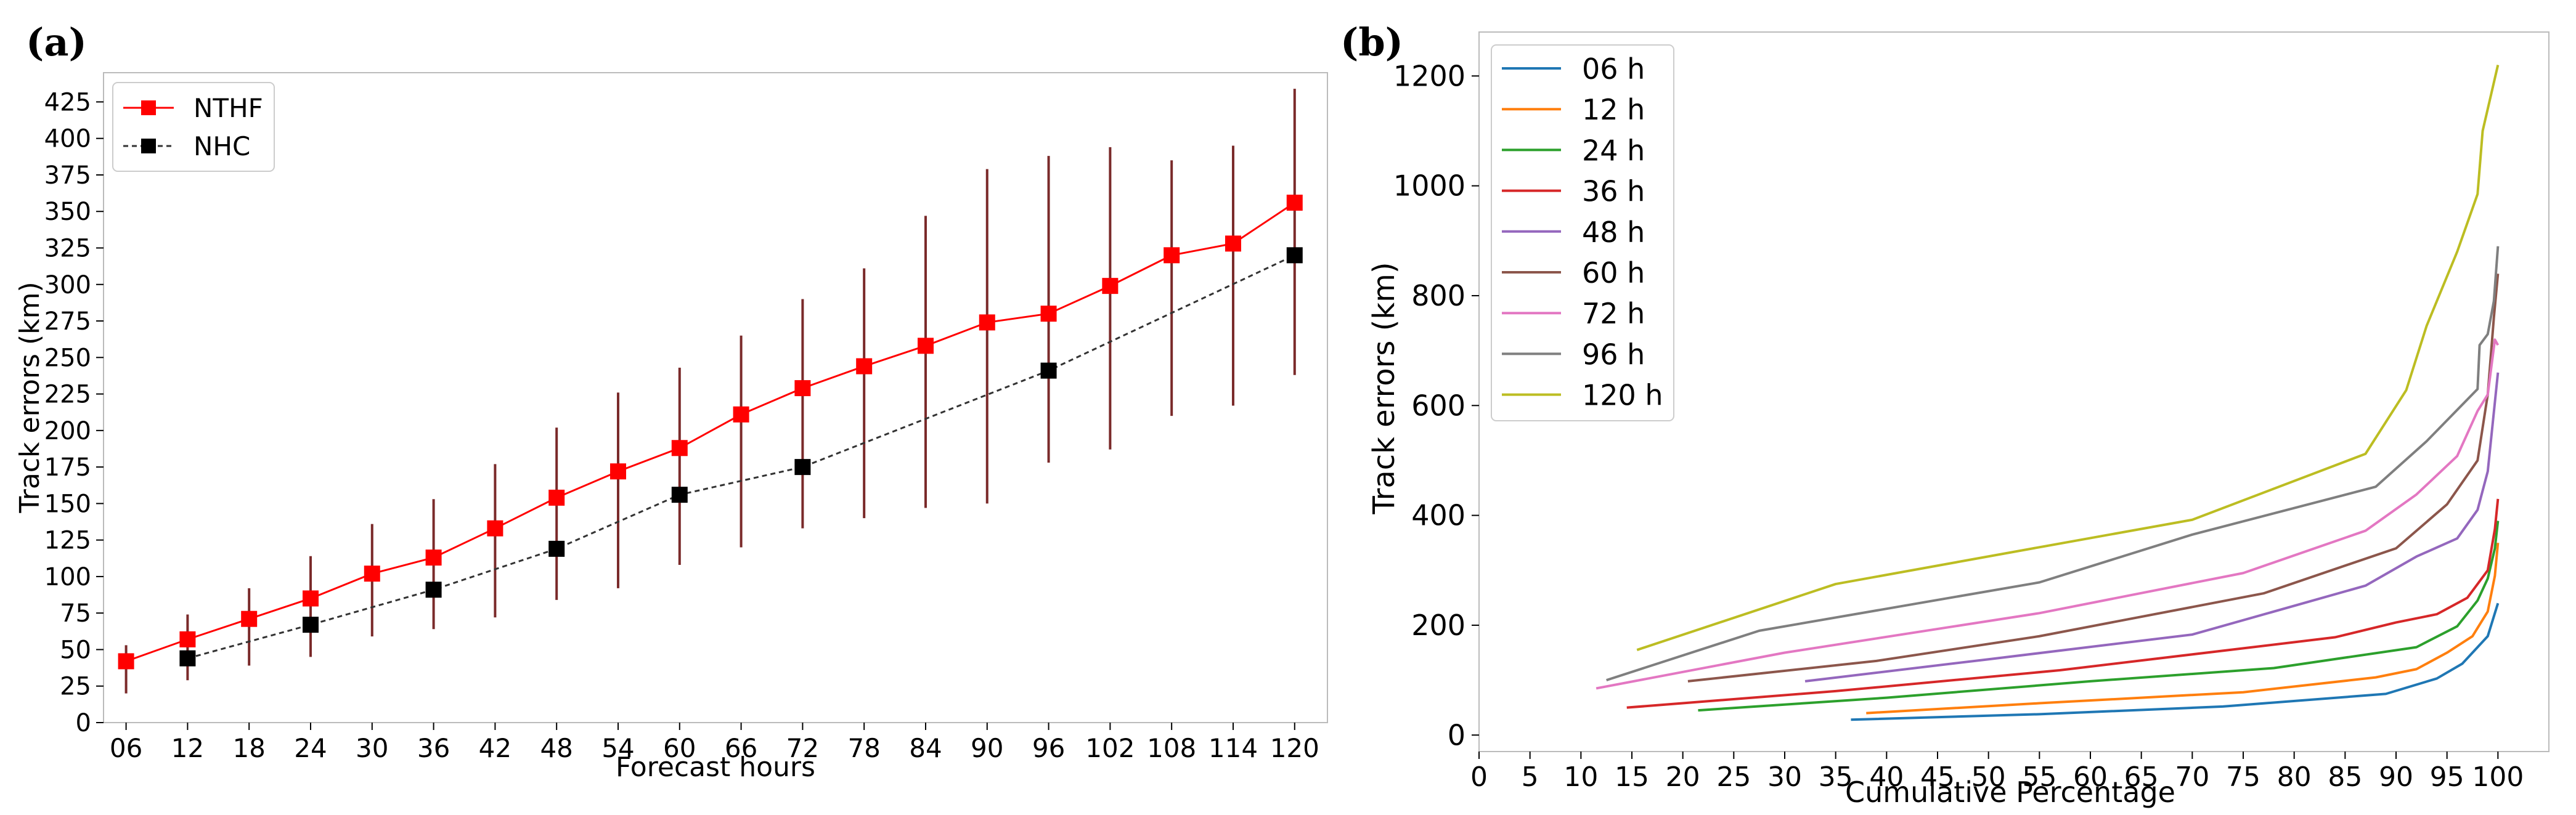 The width and height of the screenshot is (2576, 815). I want to click on panel-b-x-tick-label: 40, so click(1886, 777).